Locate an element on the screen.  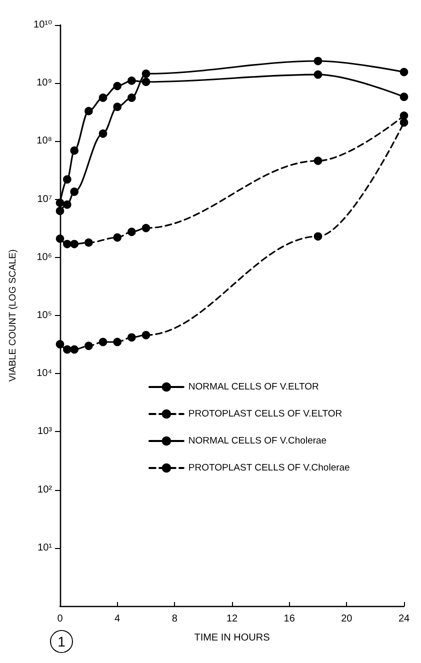
y-tick-label: 10¹⁰ is located at coordinates (43, 25).